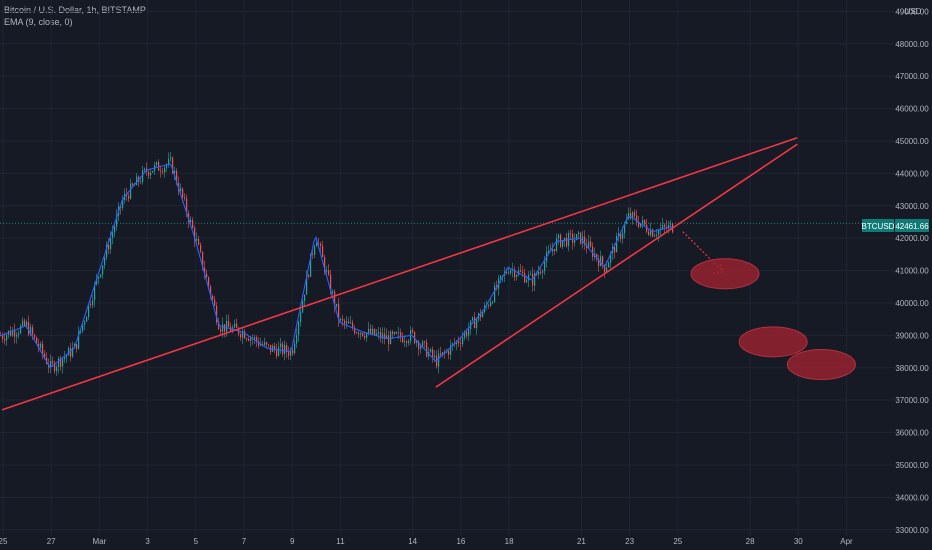 This screenshot has width=932, height=550. What do you see at coordinates (100, 541) in the screenshot?
I see `time-tick-label: Mar` at bounding box center [100, 541].